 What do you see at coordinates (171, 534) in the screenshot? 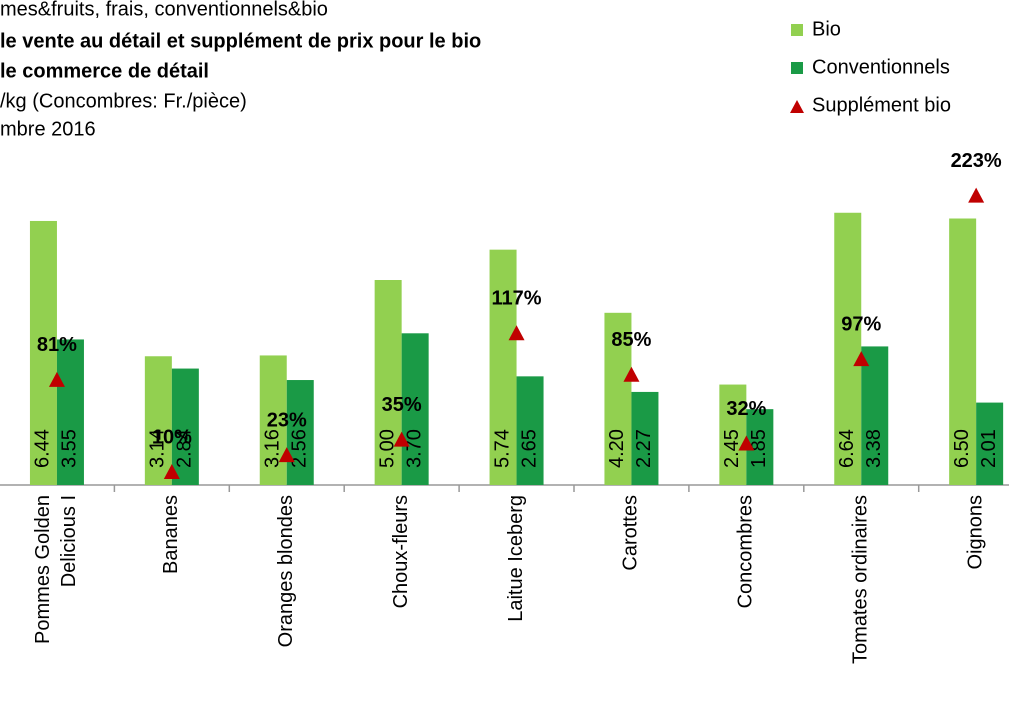
I see `x-tick-label: Bananes` at bounding box center [171, 534].